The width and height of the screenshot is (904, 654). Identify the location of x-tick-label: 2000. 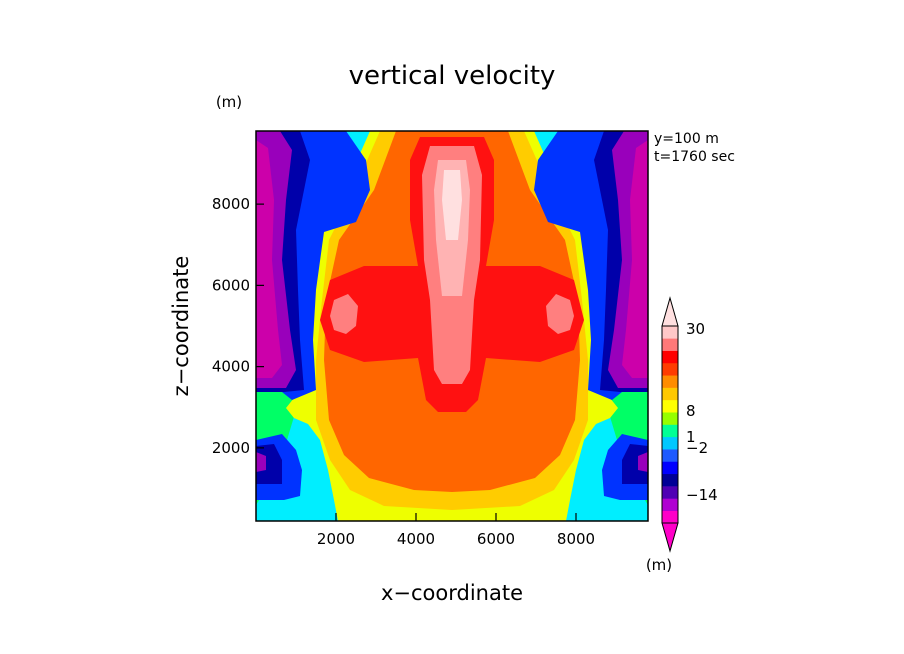
(336, 539).